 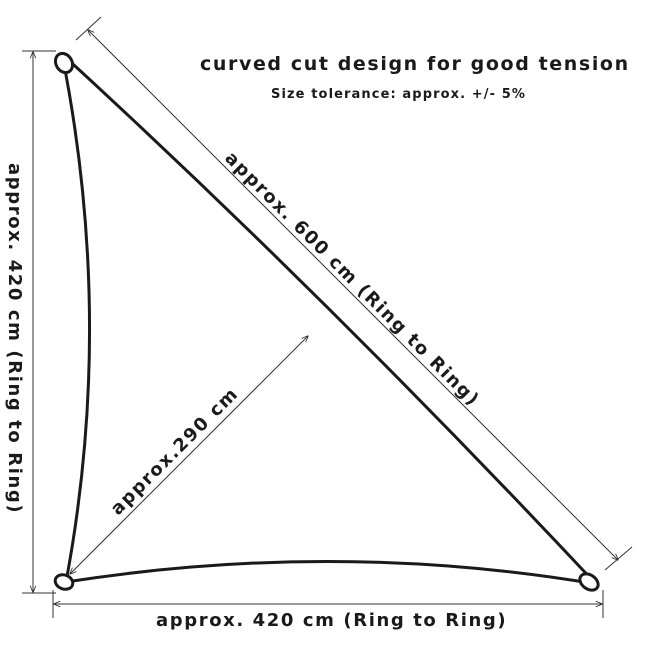 What do you see at coordinates (64, 582) in the screenshot?
I see `corner-ring-bottom-left` at bounding box center [64, 582].